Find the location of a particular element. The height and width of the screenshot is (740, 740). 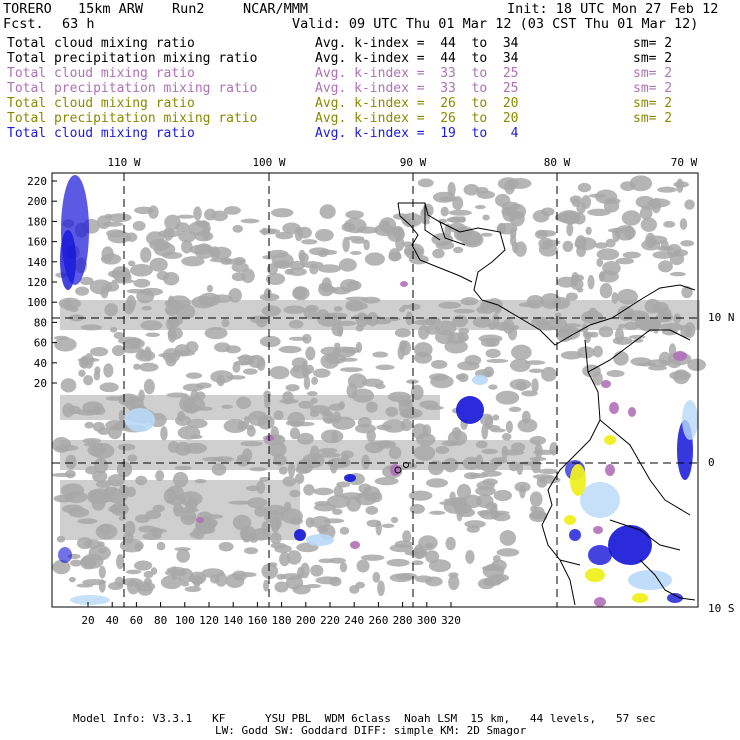

longitude-label: 110 W is located at coordinates (123, 162).